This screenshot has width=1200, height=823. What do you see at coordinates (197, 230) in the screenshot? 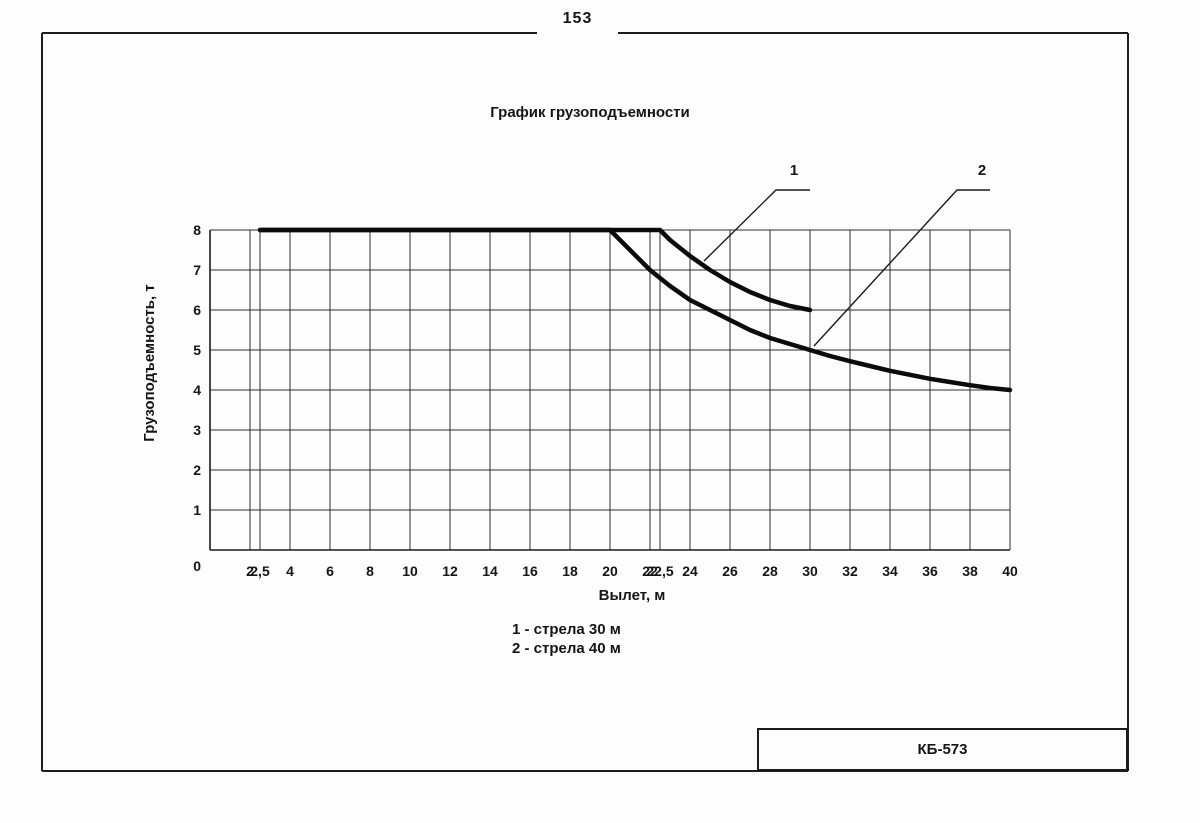
I see `y-tick-label: 8` at bounding box center [197, 230].